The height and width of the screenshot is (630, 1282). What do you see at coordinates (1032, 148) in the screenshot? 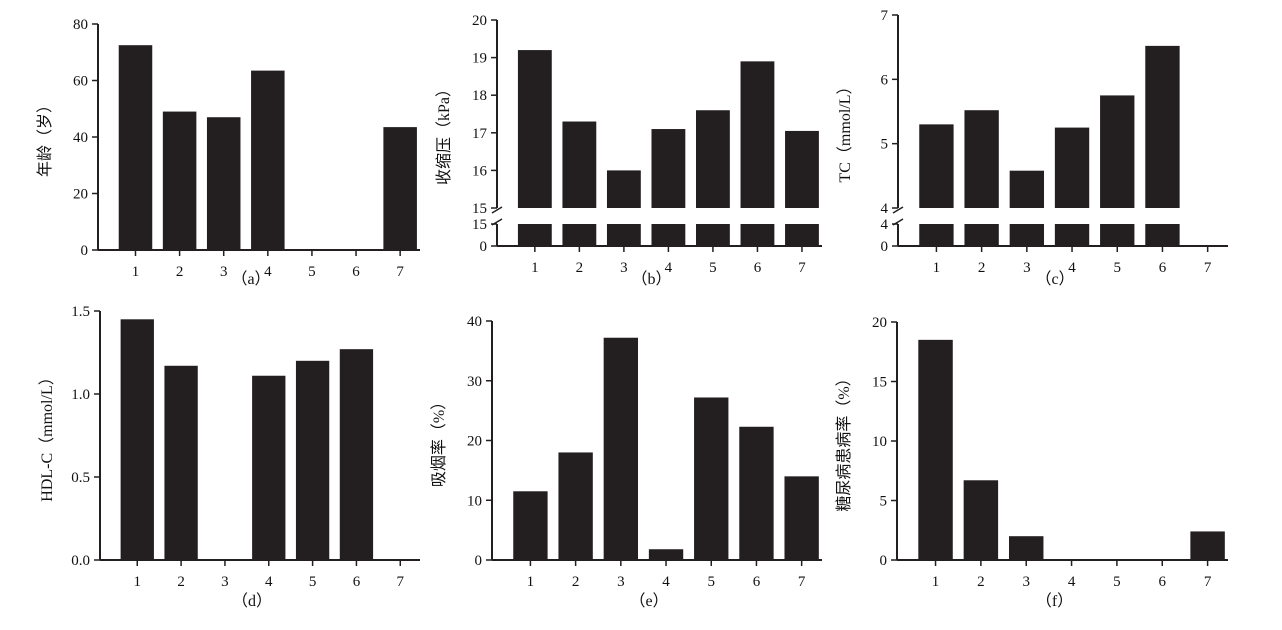
I see `chart-panel-c: 1 2 3 4 5 6 7 4 5 6 7 0 4 TC（mmol/L） （c）` at bounding box center [1032, 148].